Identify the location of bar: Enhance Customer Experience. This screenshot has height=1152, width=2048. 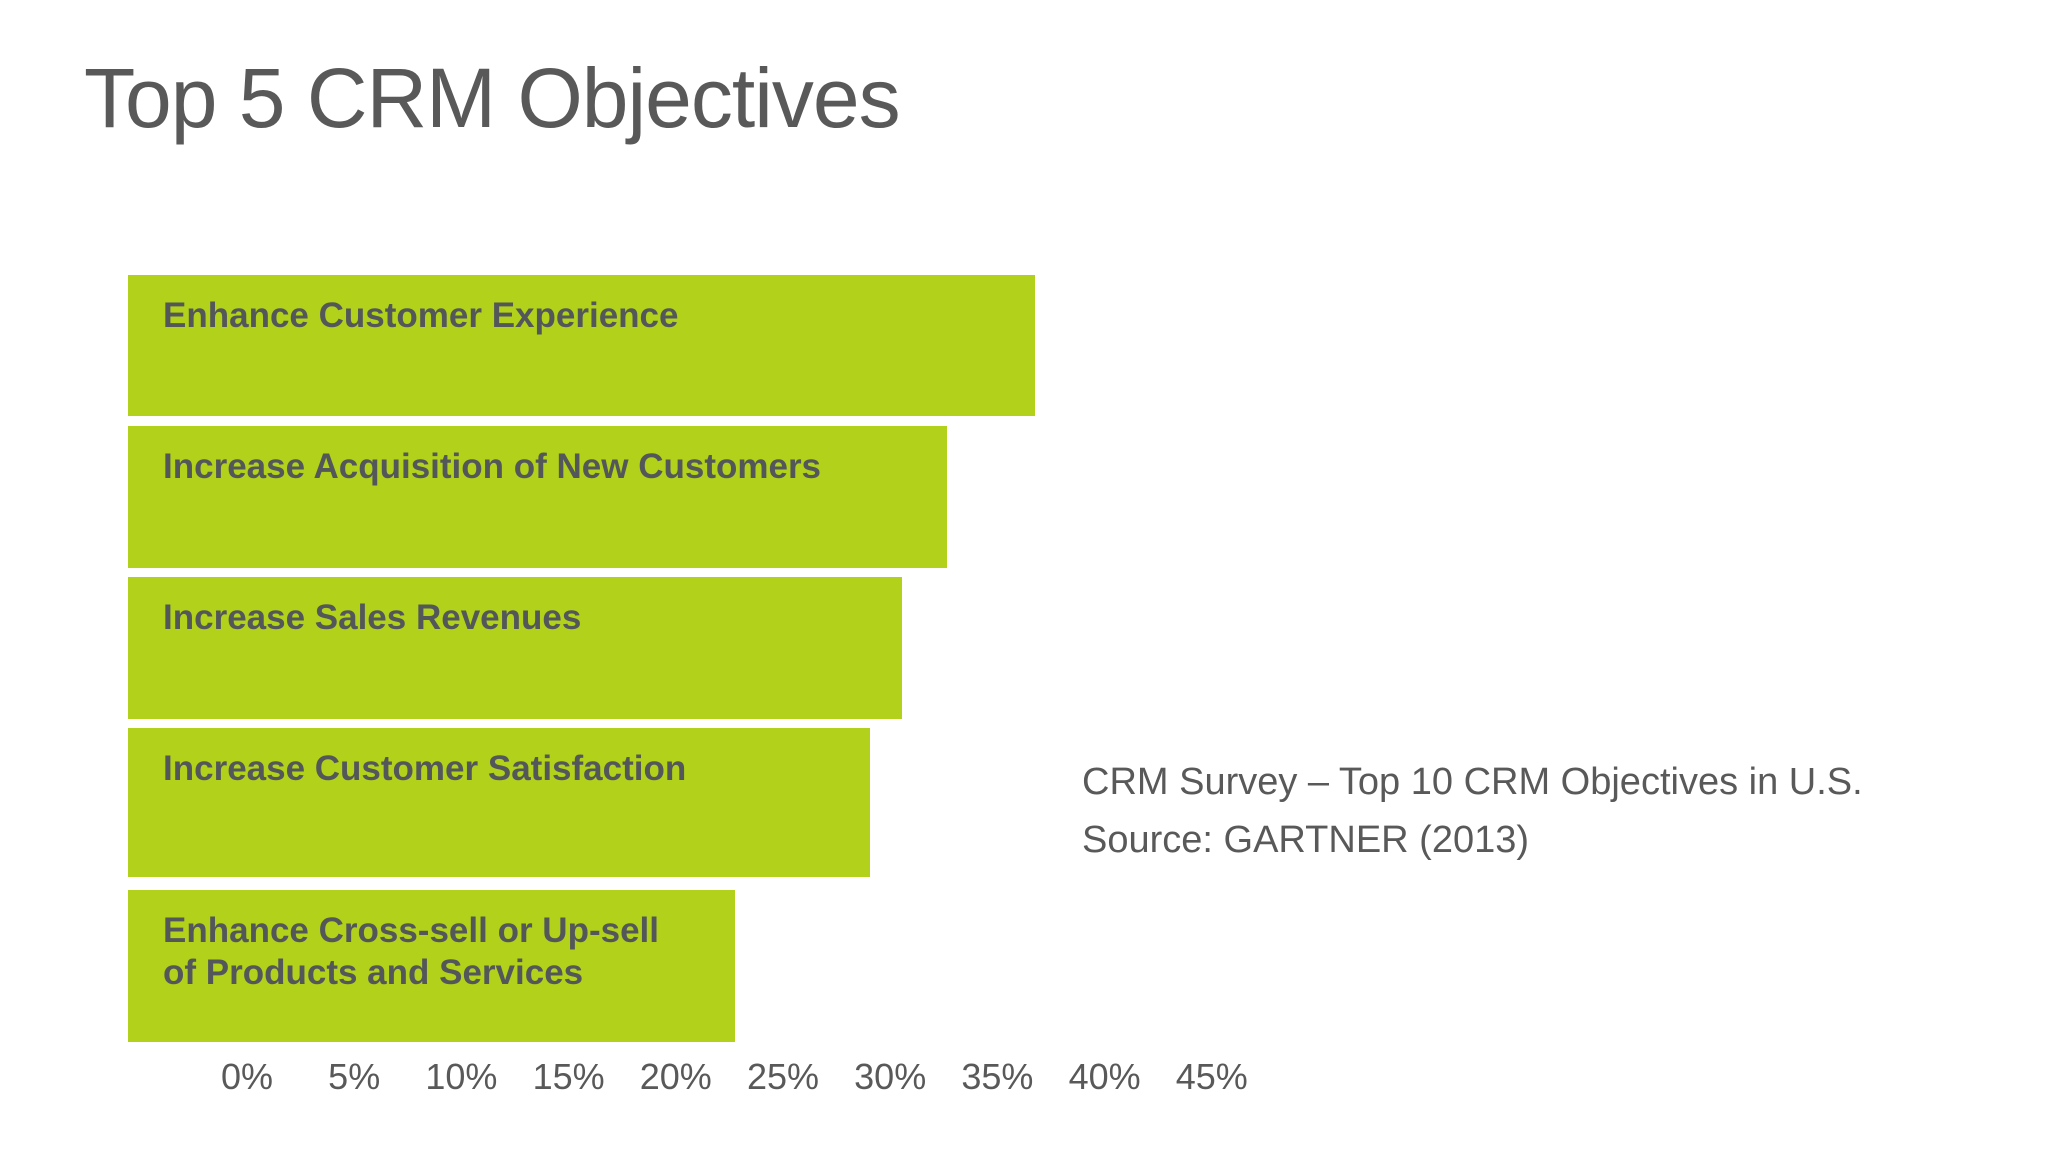
(581, 345).